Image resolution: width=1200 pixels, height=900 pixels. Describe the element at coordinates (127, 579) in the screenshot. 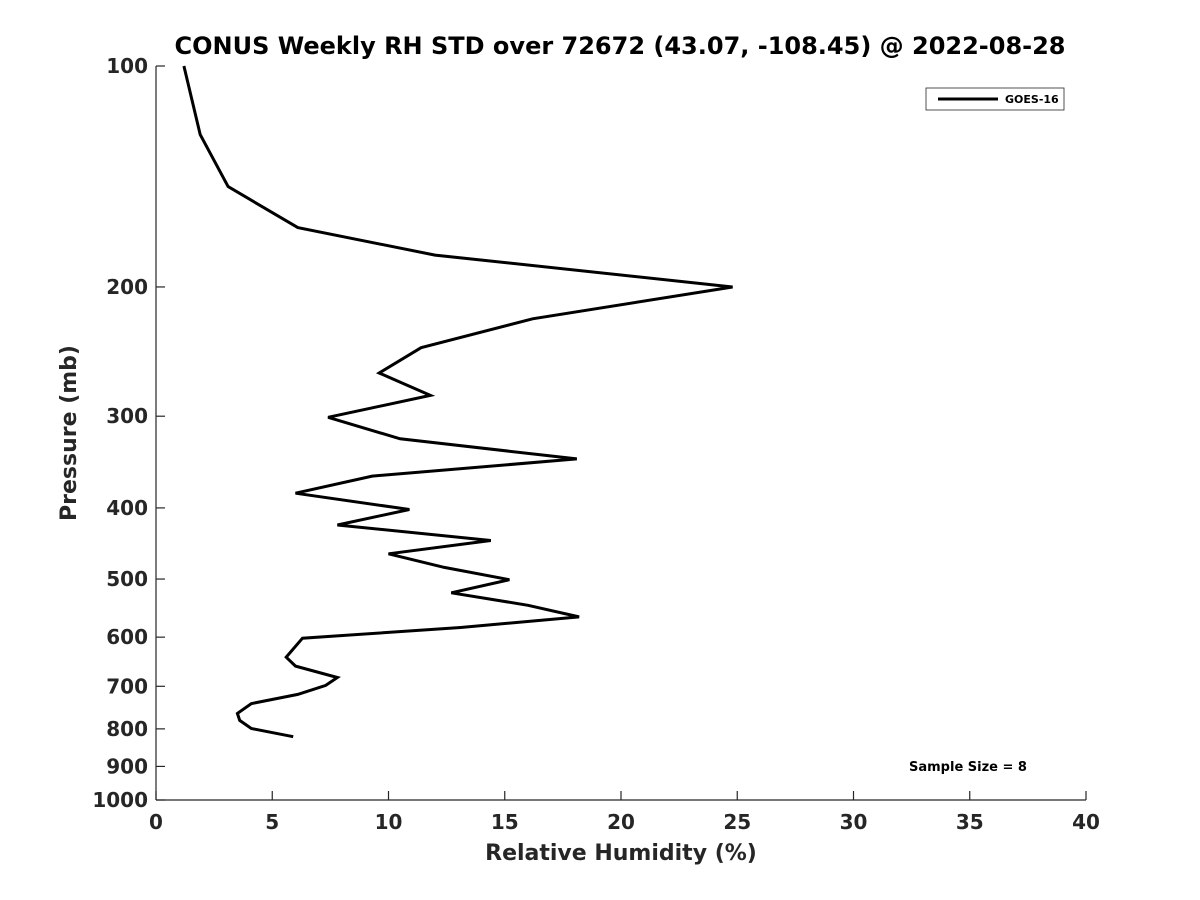

I see `y-tick-label: 500` at that location.